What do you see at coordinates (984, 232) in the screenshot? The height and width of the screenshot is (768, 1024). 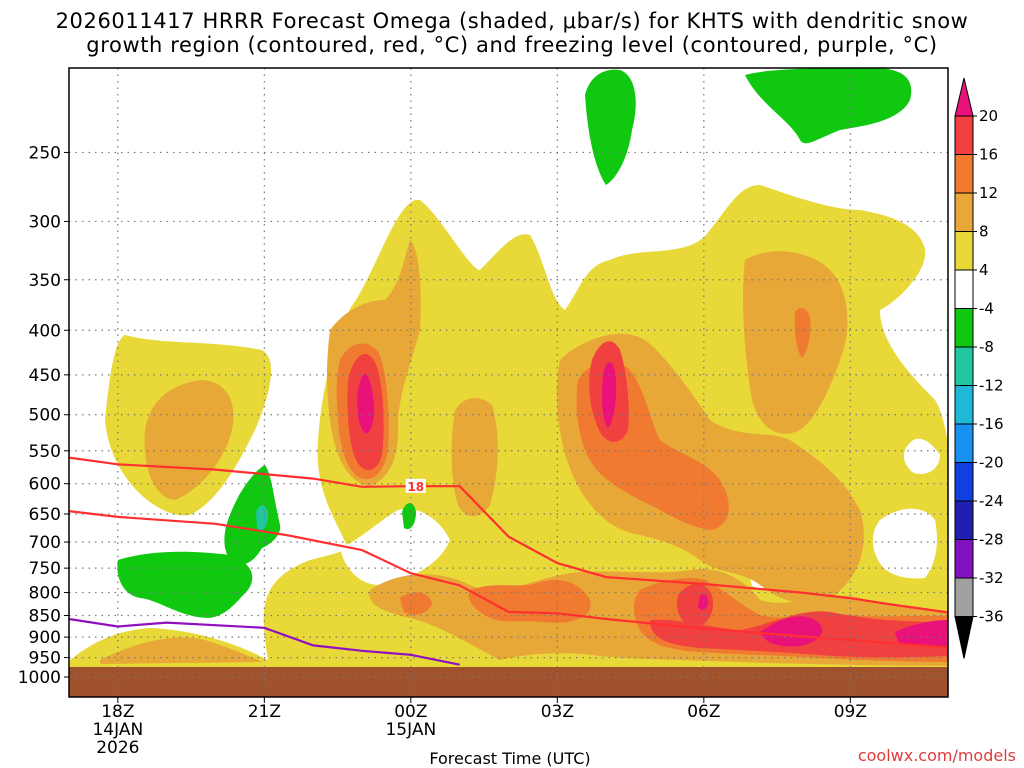 I see `colorbar-label: 8` at bounding box center [984, 232].